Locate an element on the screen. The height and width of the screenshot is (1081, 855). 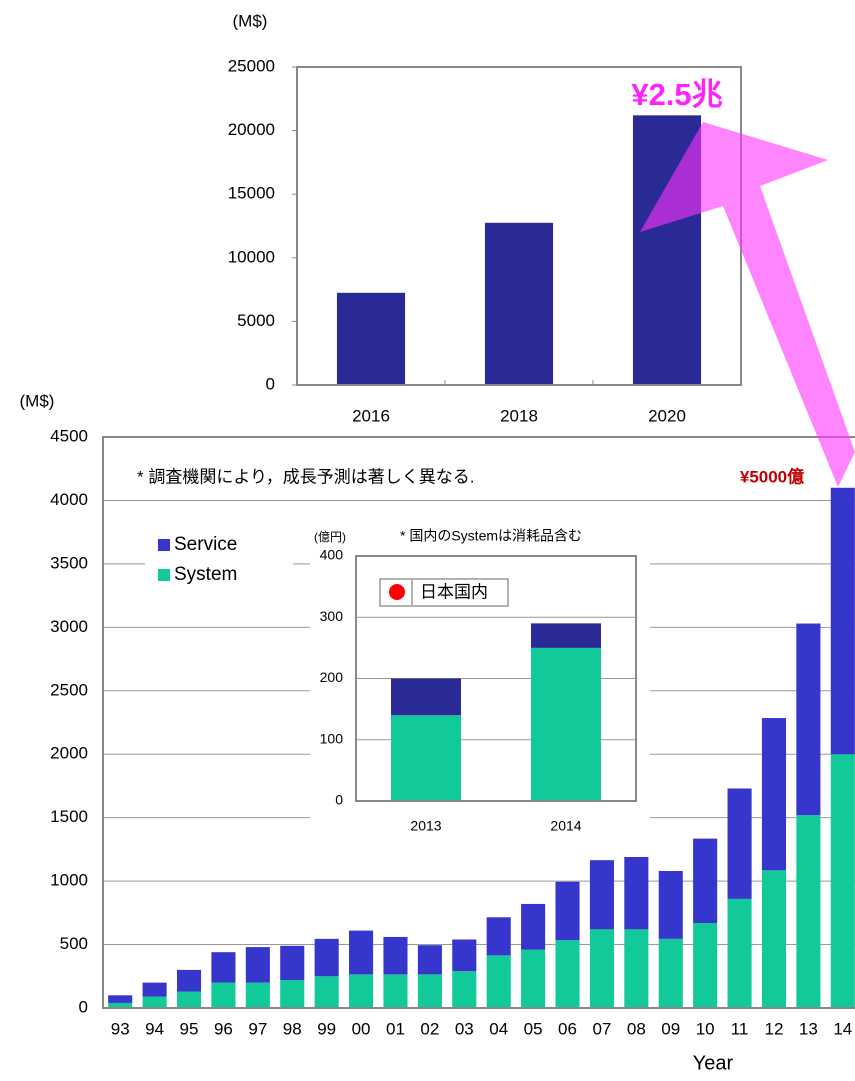
y-tick-label: 2000 is located at coordinates (69, 753).